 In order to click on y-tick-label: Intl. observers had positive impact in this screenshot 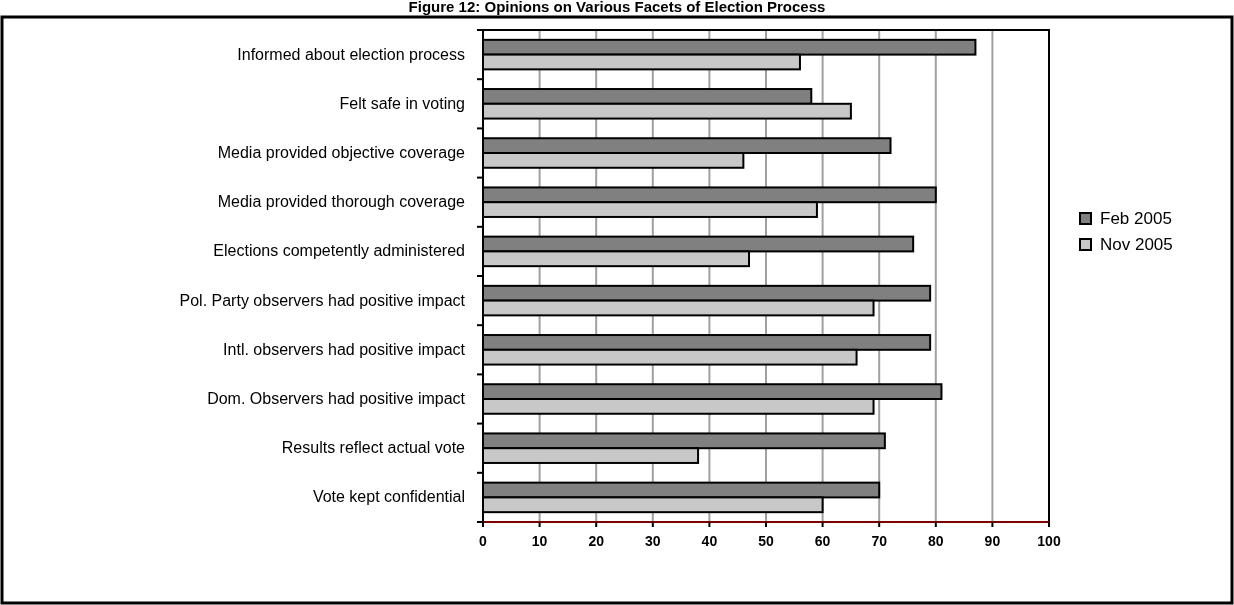, I will do `click(344, 349)`.